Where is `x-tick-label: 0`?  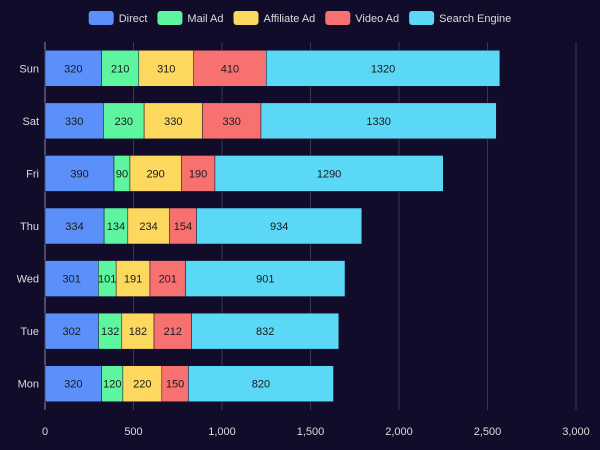 x-tick-label: 0 is located at coordinates (45, 432).